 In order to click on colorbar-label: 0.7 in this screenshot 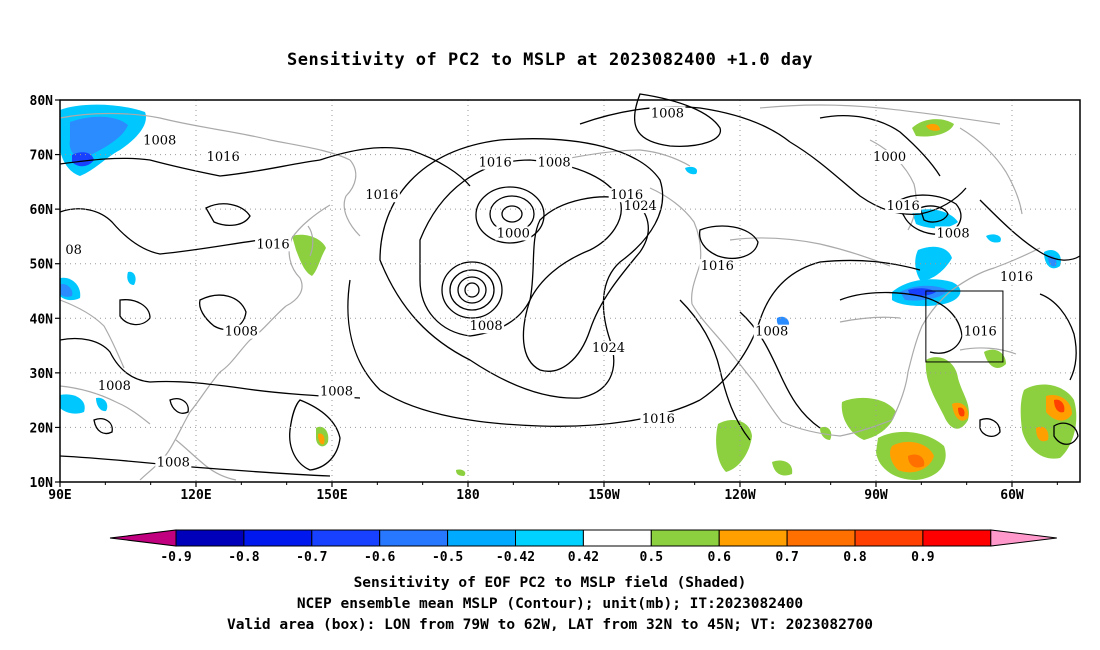, I will do `click(786, 557)`.